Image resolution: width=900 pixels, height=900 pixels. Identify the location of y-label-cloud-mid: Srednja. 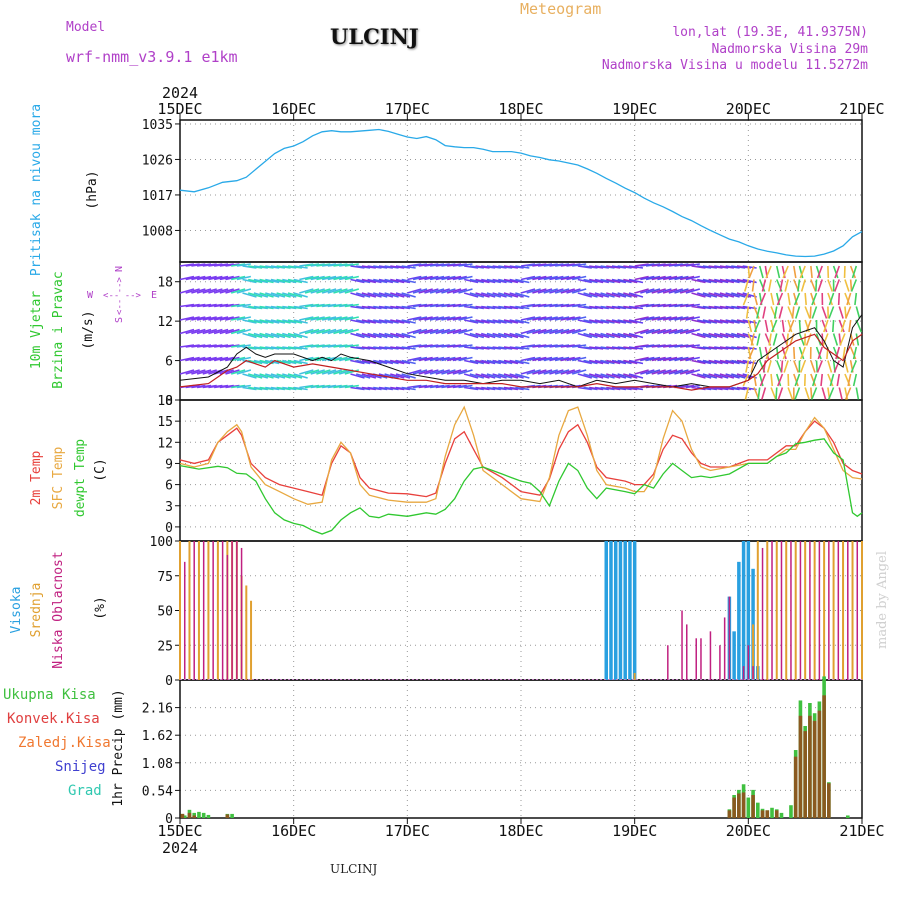
(36, 610).